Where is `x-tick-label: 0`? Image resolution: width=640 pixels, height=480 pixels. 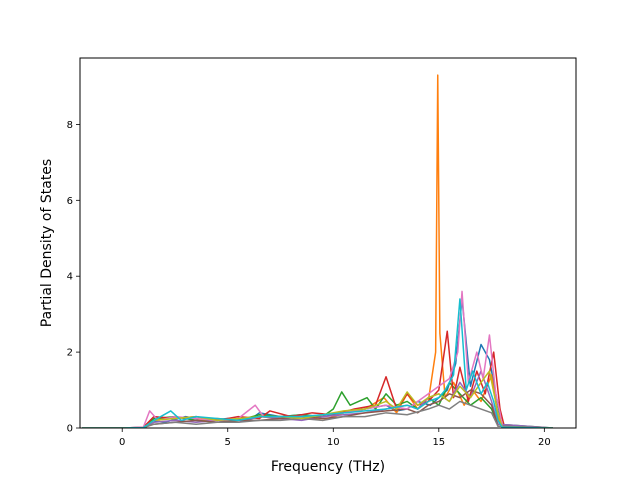
x-tick-label: 0 is located at coordinates (122, 442).